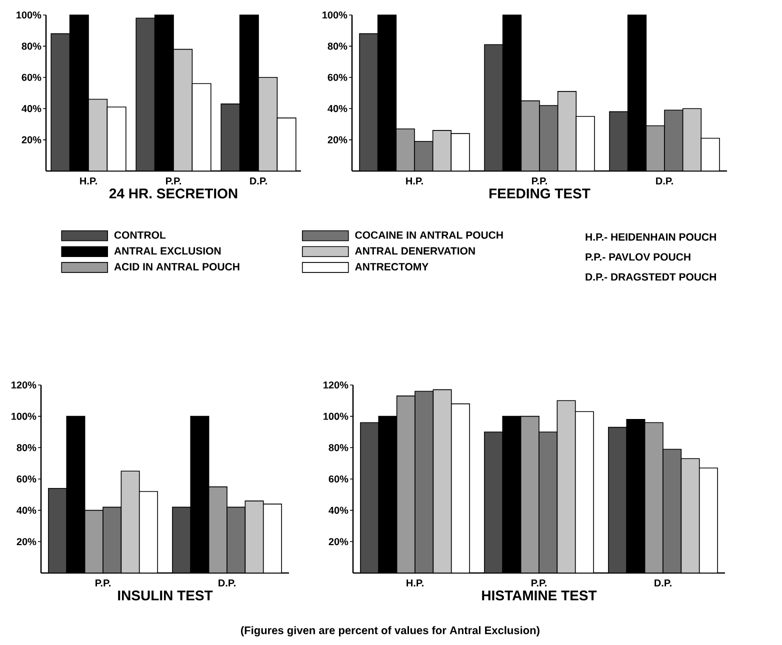 The width and height of the screenshot is (782, 645). Describe the element at coordinates (173, 193) in the screenshot. I see `text: 24 HR. SECRETION` at that location.